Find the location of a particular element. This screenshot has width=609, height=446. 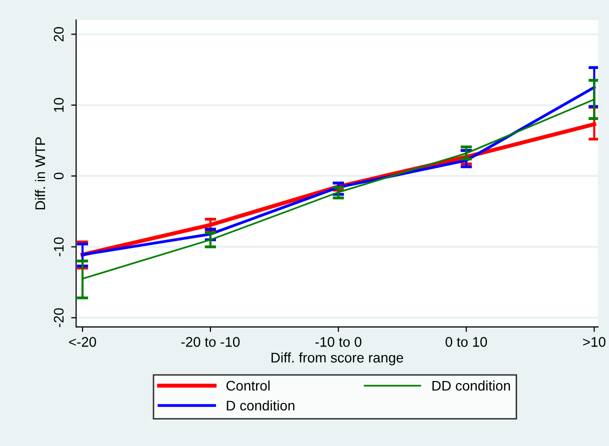

y-tick-label: 10 is located at coordinates (59, 105).